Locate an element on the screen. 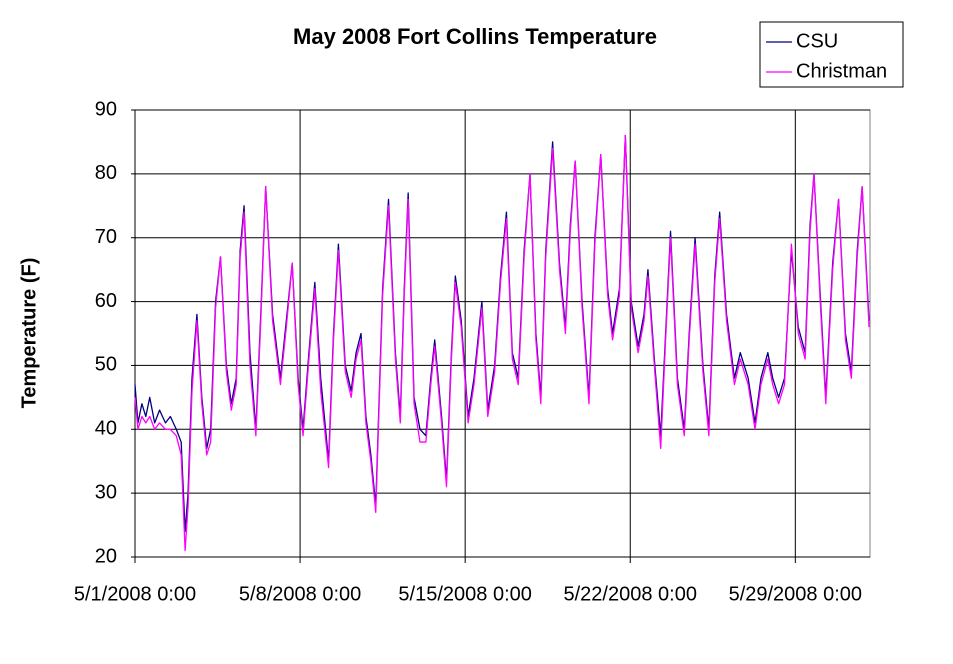  y-tick-label: 30 is located at coordinates (106, 492).